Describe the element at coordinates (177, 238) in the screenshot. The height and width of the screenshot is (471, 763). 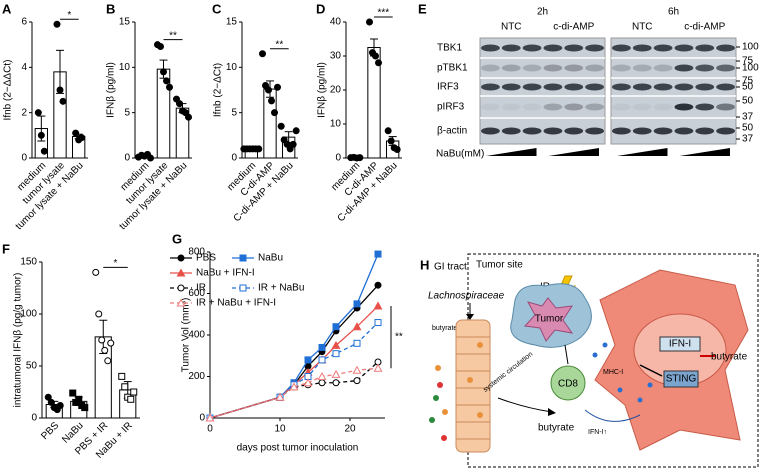
I see `panel-letter: G` at that location.